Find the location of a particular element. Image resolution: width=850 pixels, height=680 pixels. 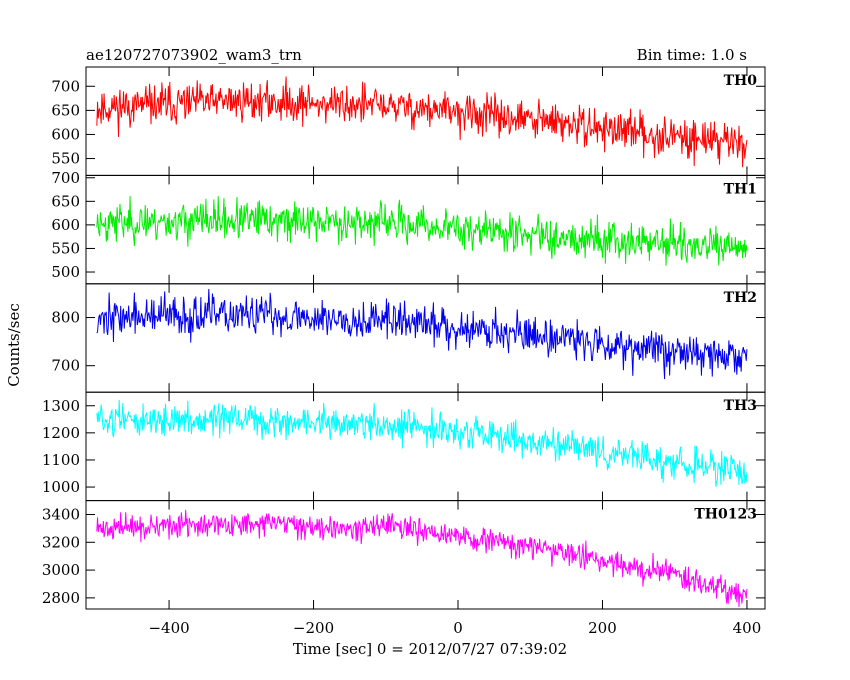

panel-th2: 700 800 TH2 is located at coordinates (408, 338).